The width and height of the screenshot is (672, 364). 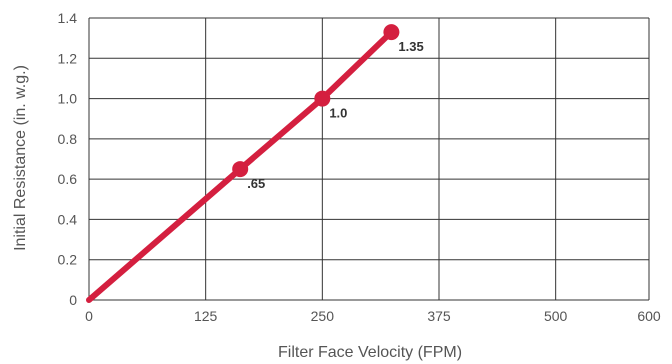 What do you see at coordinates (206, 316) in the screenshot?
I see `x-tick-label: 125` at bounding box center [206, 316].